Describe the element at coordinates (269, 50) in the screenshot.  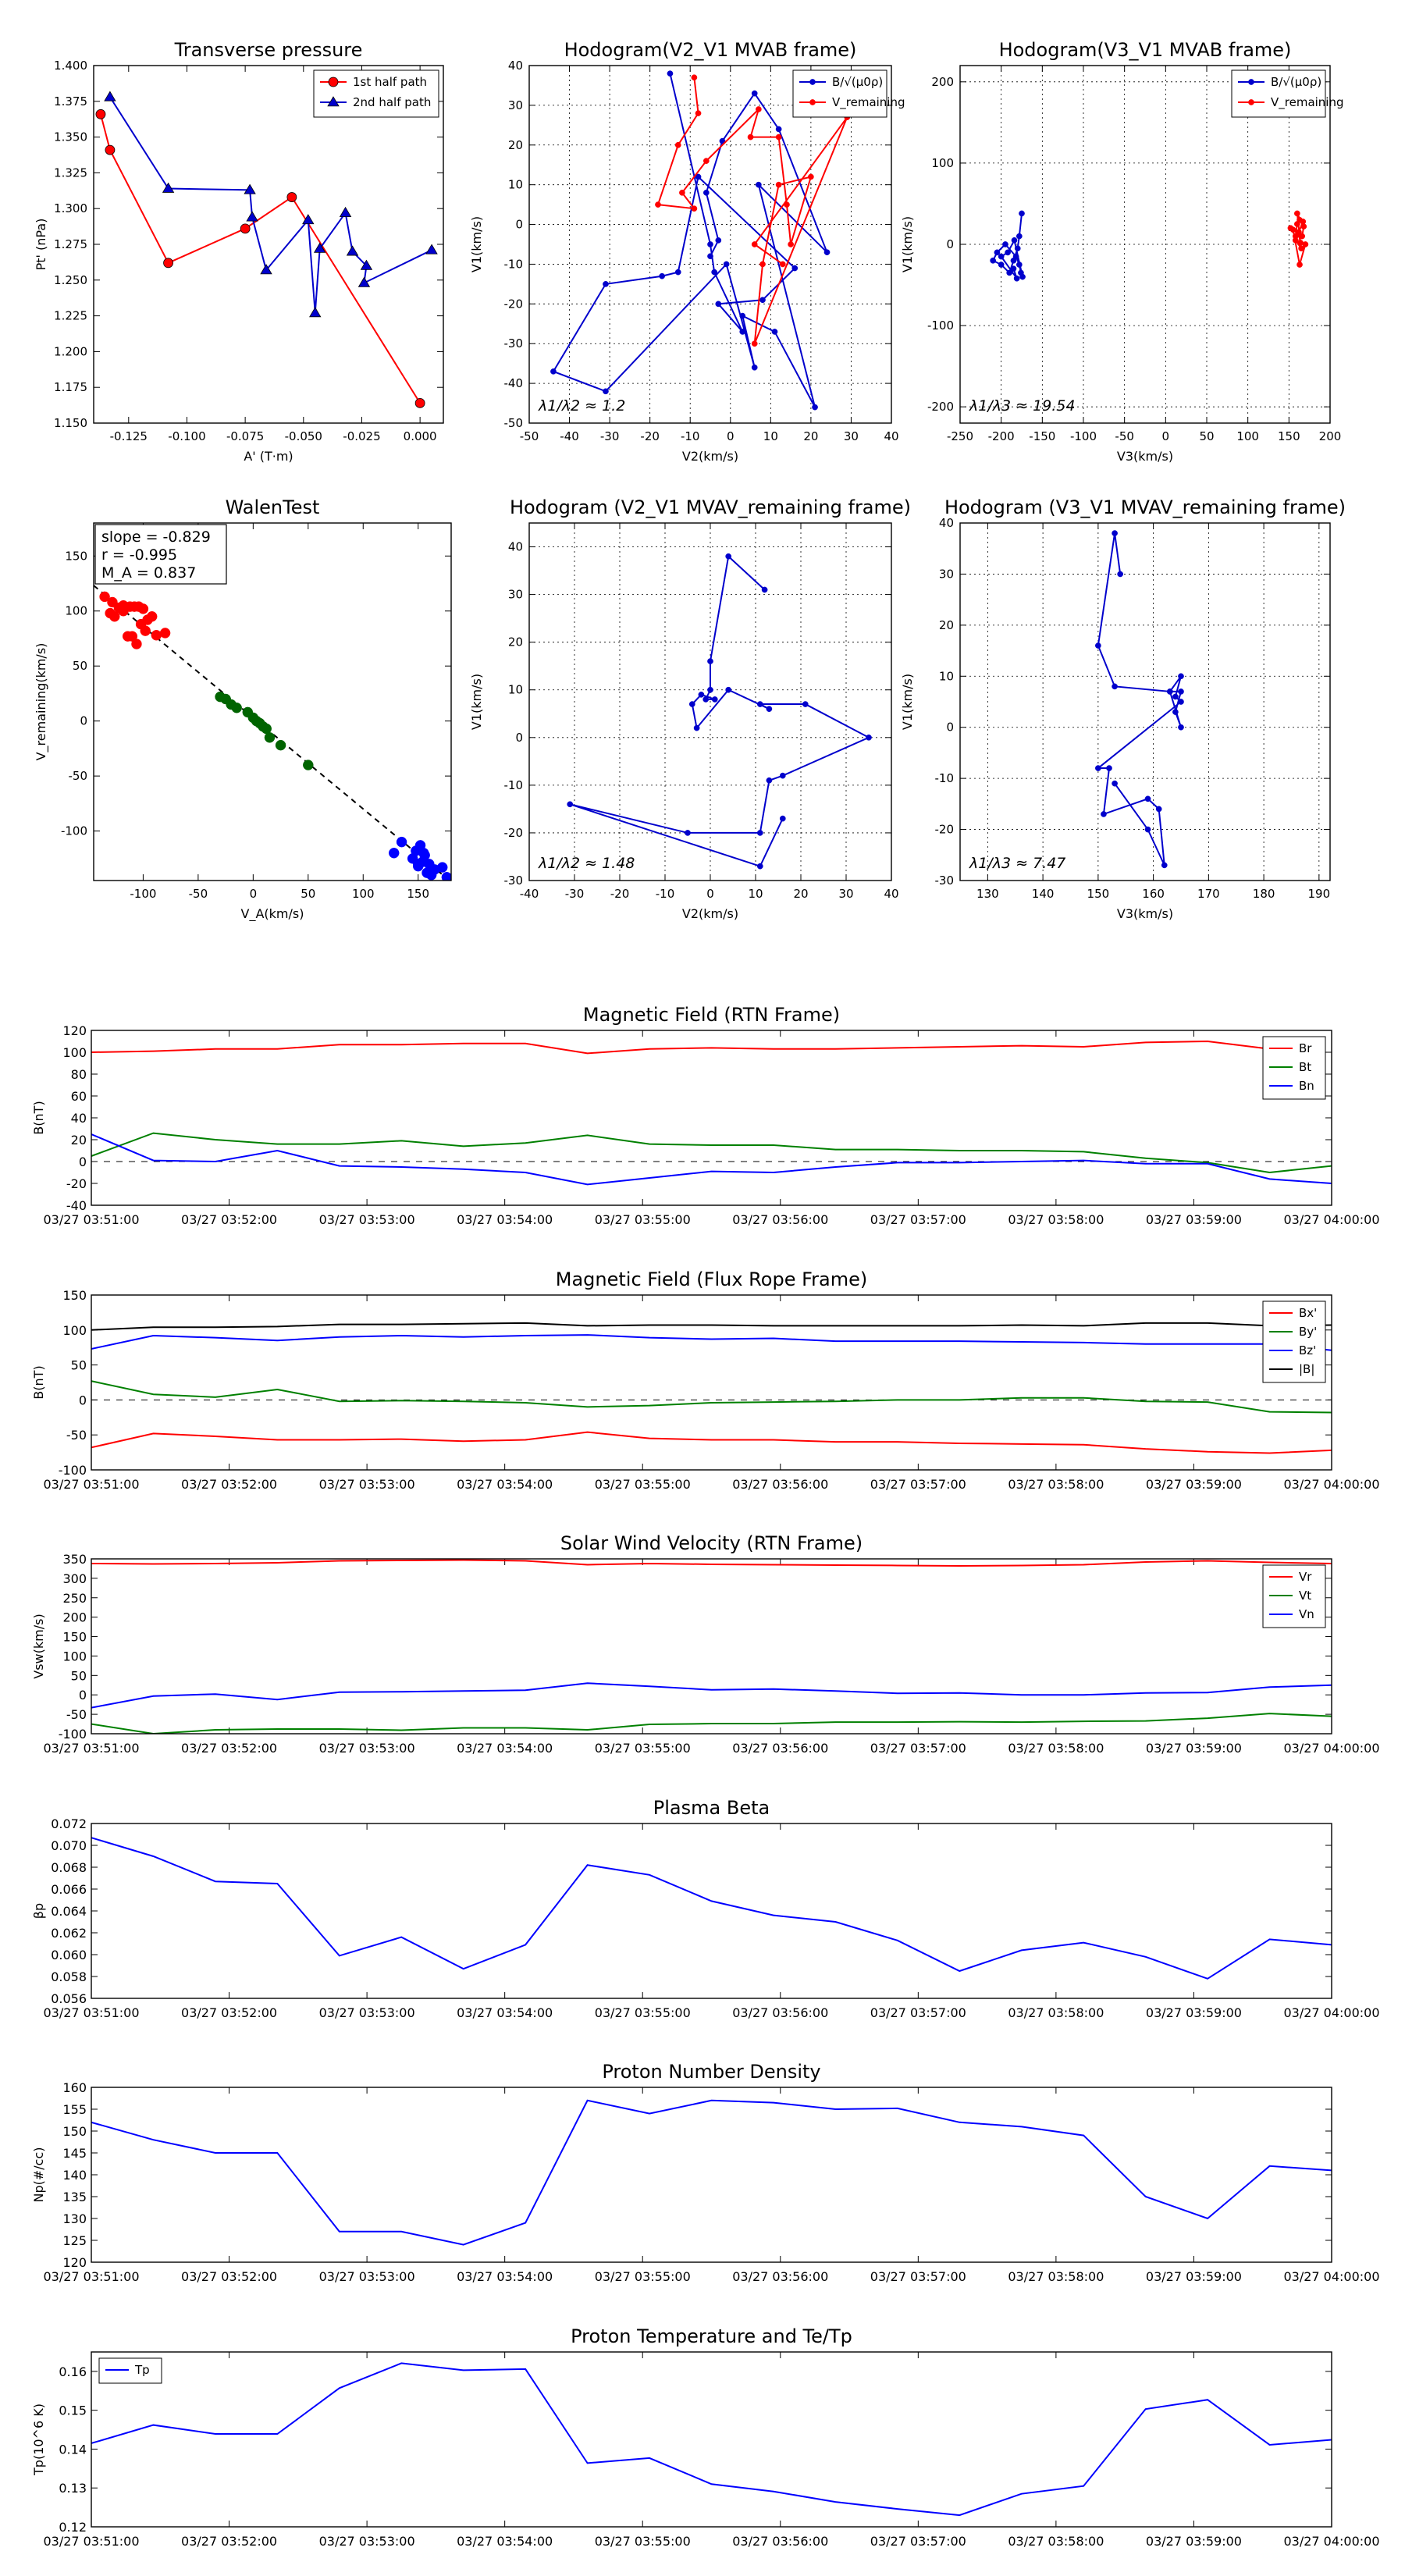
I see `chart-title: Transverse pressure` at that location.